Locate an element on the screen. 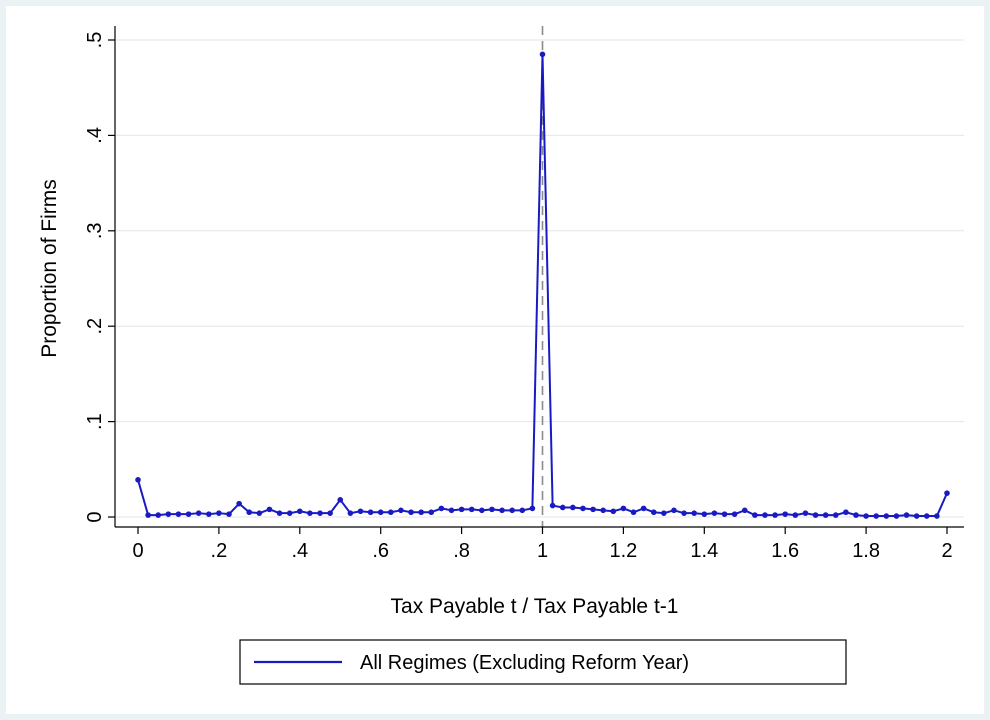  y-tick-label: .4 is located at coordinates (95, 135).